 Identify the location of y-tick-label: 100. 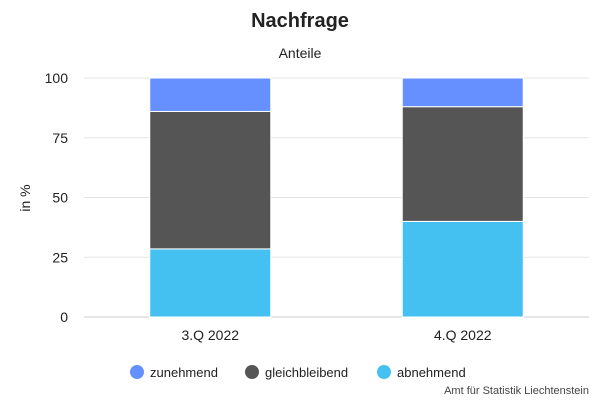
(57, 78).